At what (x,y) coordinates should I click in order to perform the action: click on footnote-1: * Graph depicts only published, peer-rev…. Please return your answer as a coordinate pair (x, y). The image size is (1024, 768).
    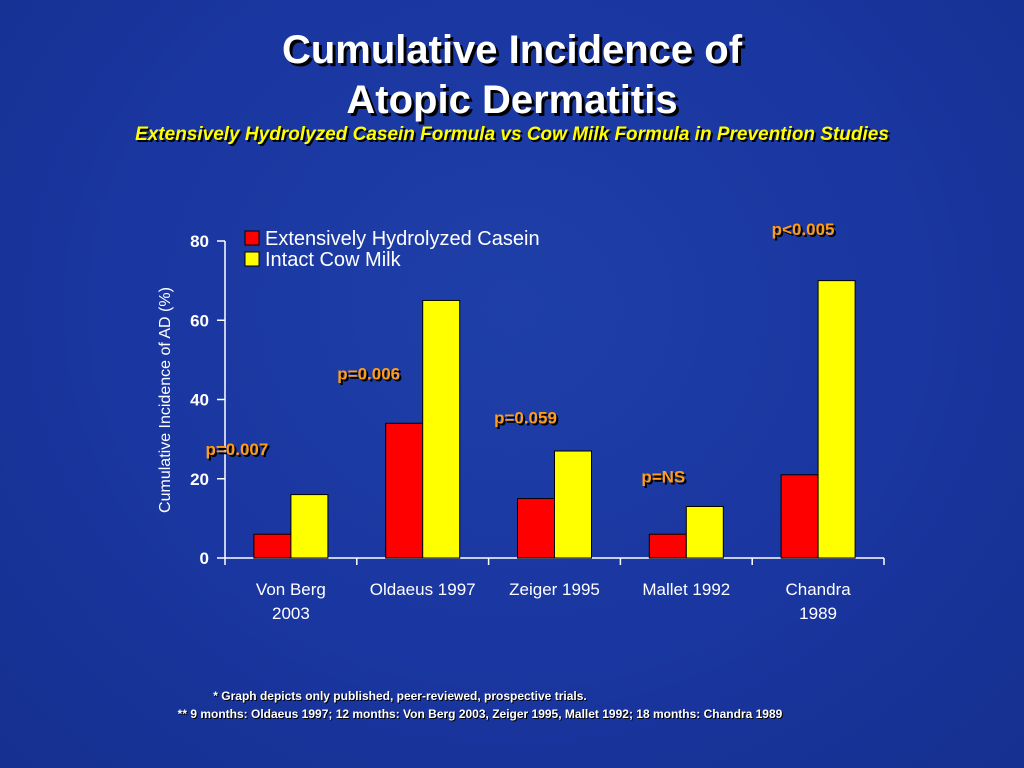
    Looking at the image, I should click on (400, 696).